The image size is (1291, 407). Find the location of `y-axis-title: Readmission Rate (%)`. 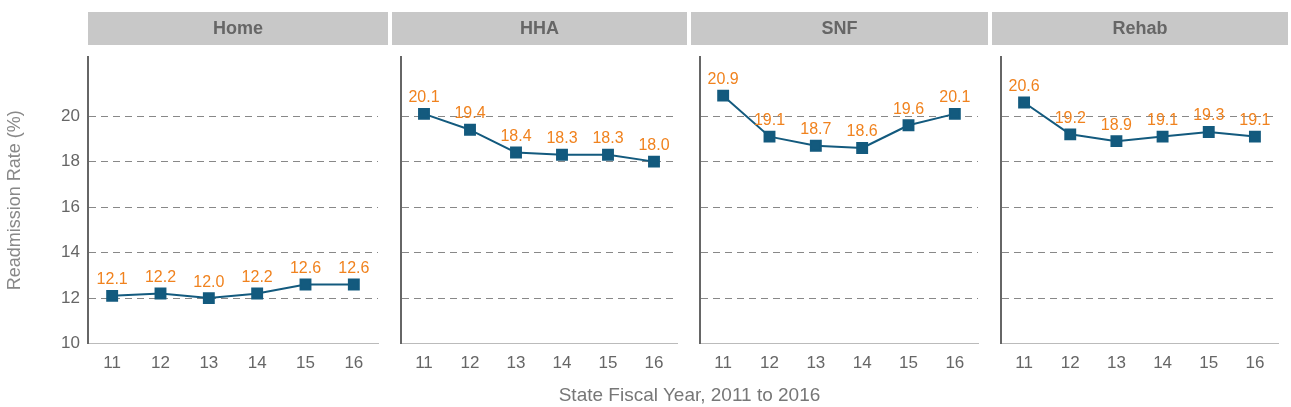

y-axis-title: Readmission Rate (%) is located at coordinates (13, 200).